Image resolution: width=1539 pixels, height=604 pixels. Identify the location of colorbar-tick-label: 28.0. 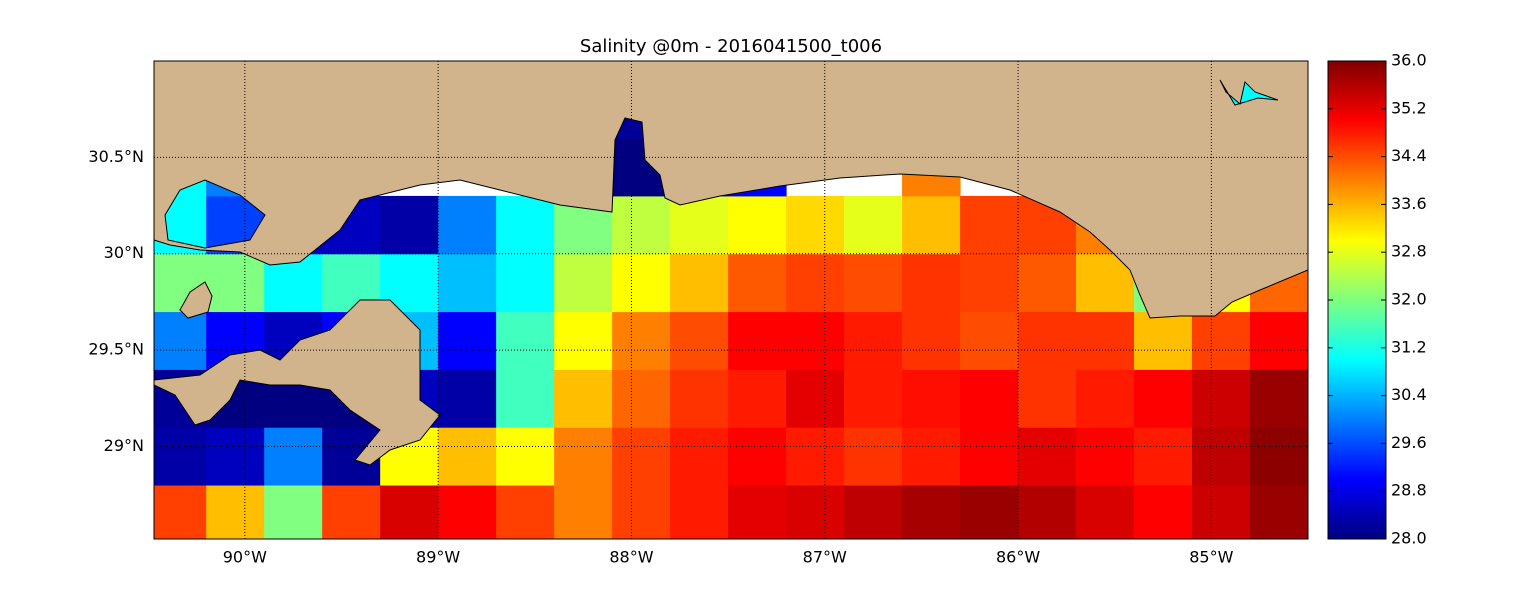
(1409, 538).